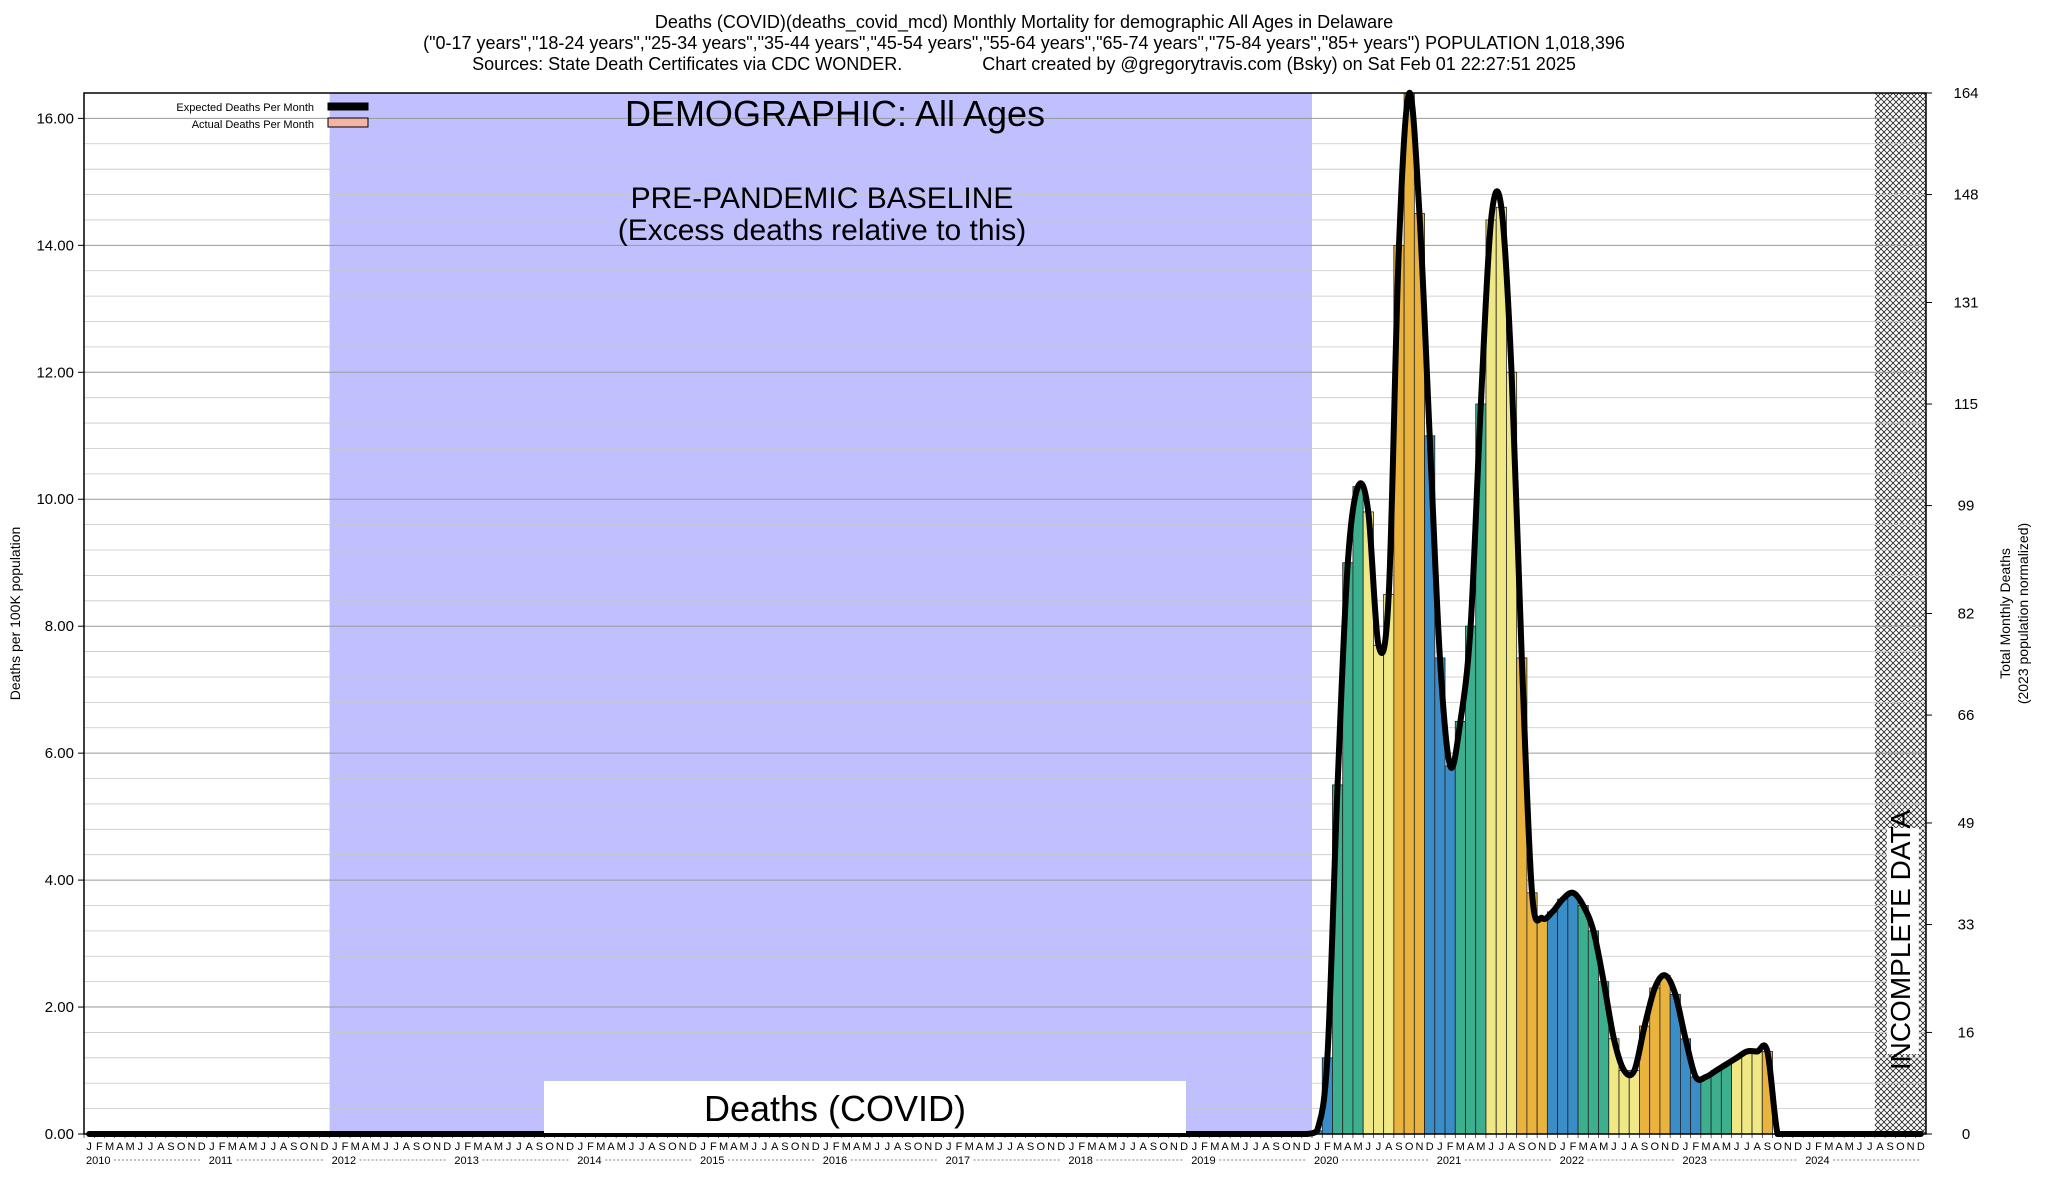 The height and width of the screenshot is (1200, 2048). What do you see at coordinates (253, 125) in the screenshot?
I see `legend-label-actual: Actual Deaths Per Month` at bounding box center [253, 125].